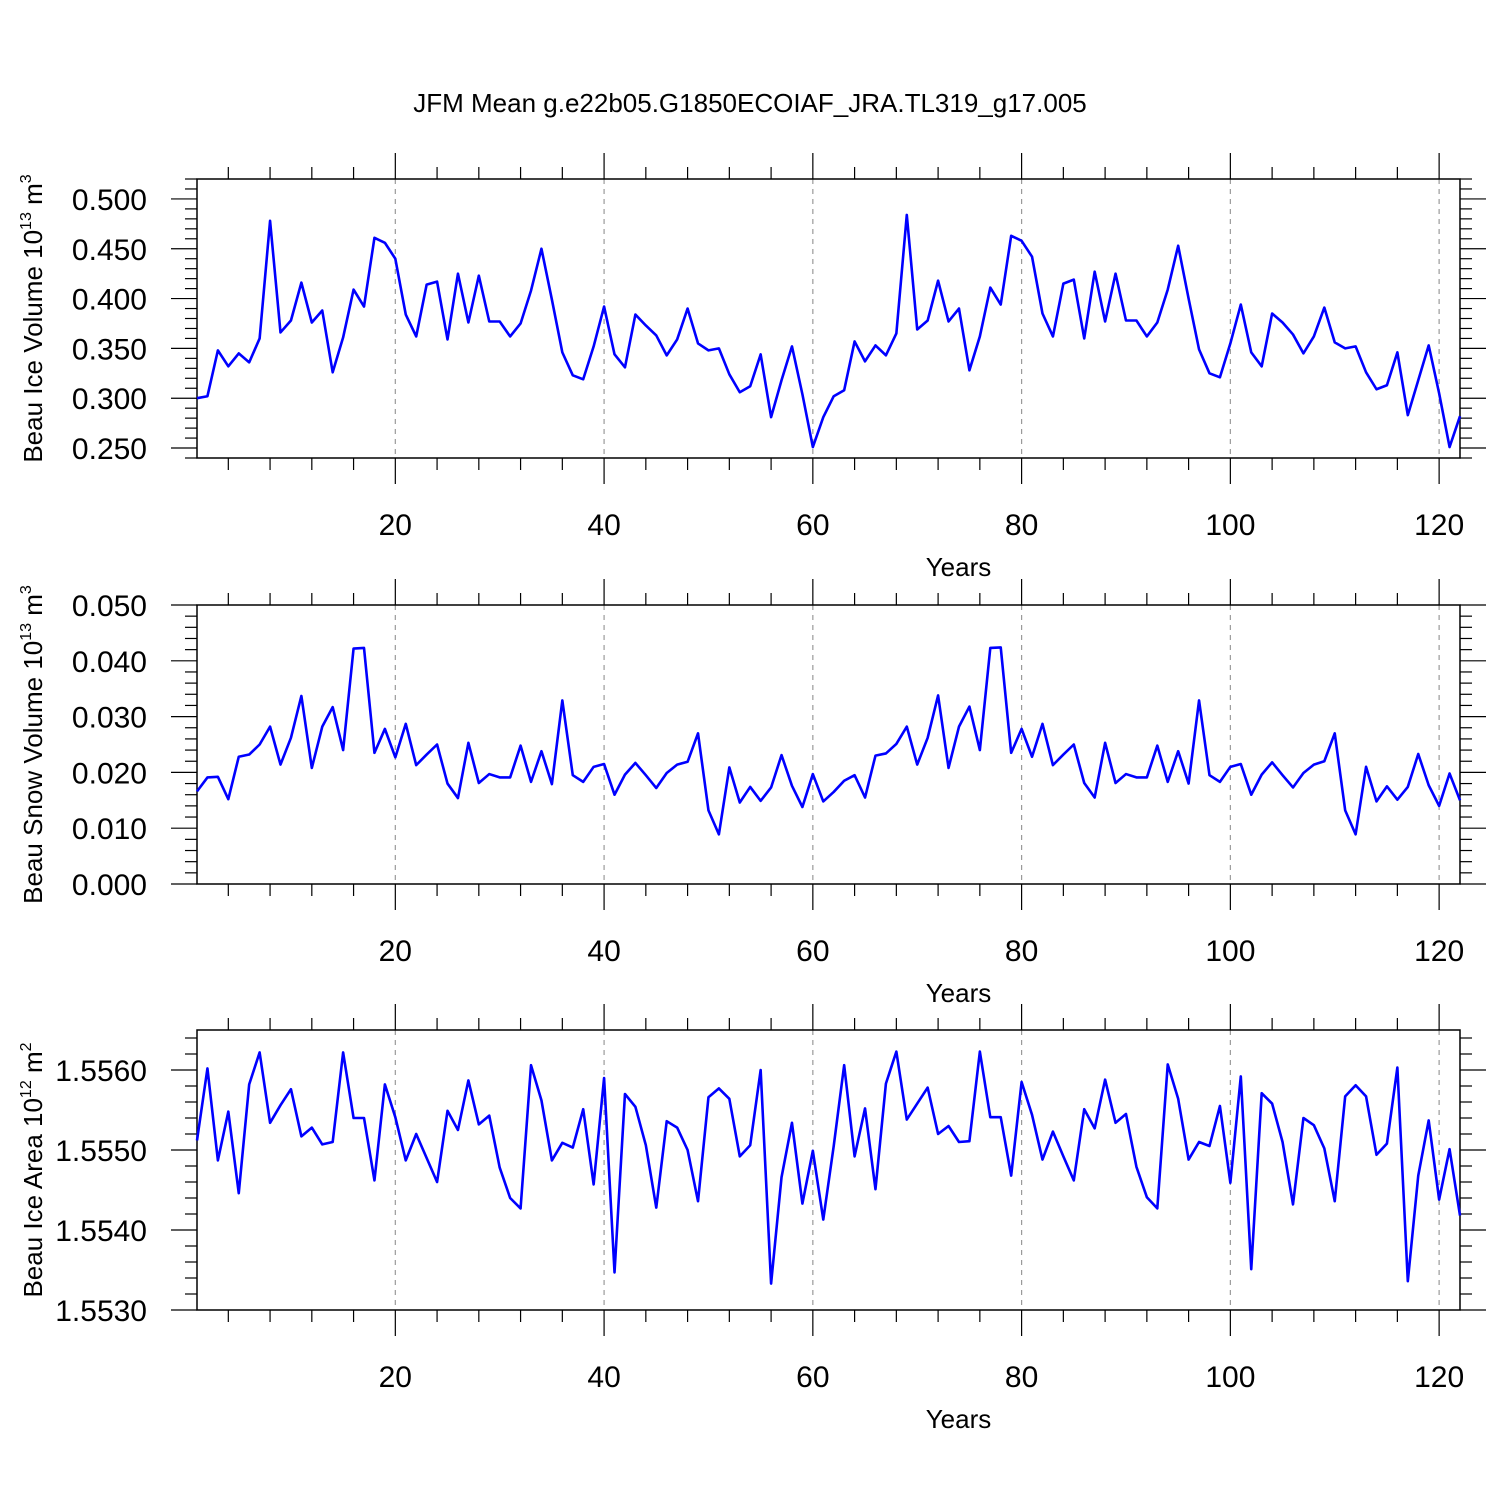 The image size is (1500, 1500). What do you see at coordinates (109, 399) in the screenshot?
I see `y-tick-label: 0.300` at bounding box center [109, 399].